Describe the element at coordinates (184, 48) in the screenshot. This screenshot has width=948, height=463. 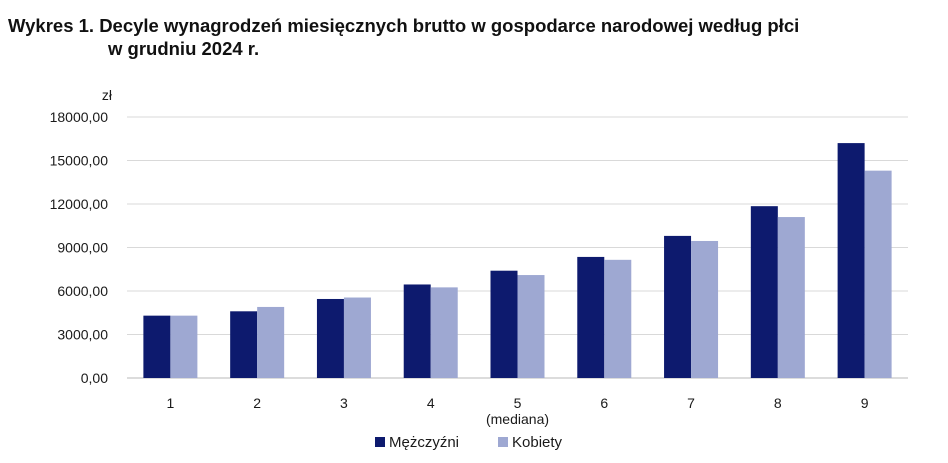
I see `chart-title-line2: w grudniu 2024 r.` at that location.